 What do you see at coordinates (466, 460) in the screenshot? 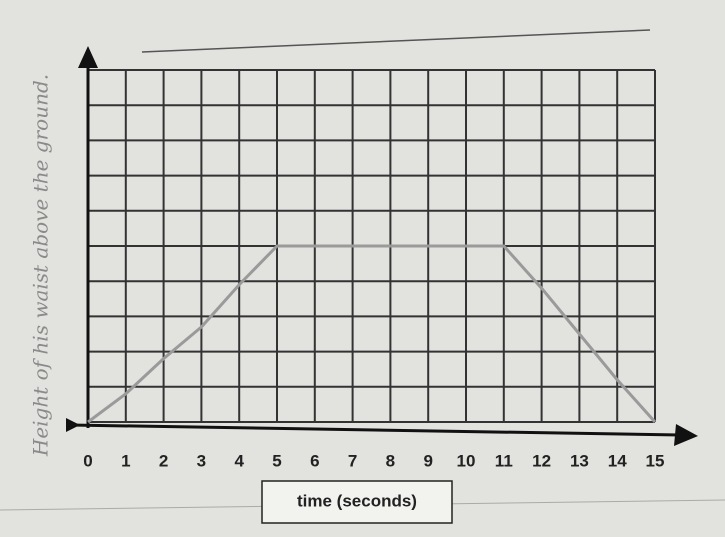
I see `x-tick-label: 10` at bounding box center [466, 460].